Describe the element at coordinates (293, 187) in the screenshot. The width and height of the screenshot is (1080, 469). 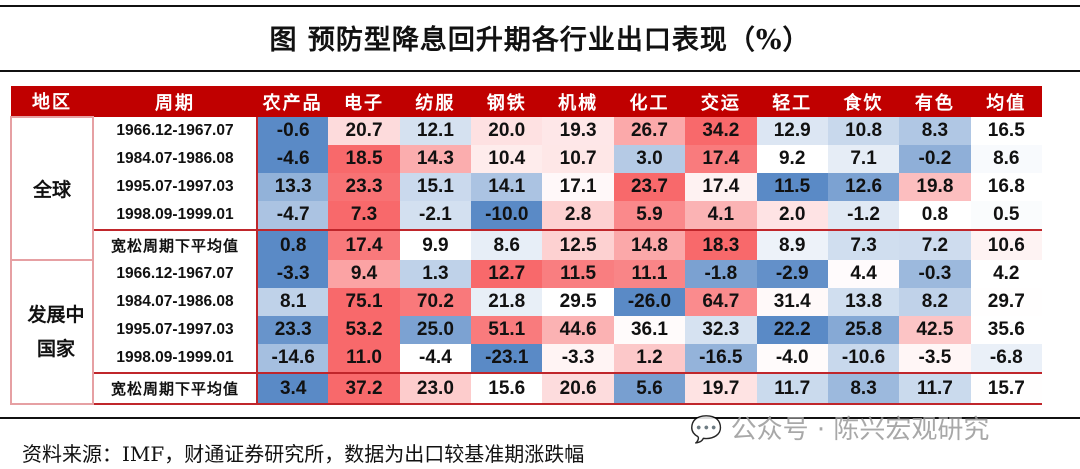
I see `value-cell: 13.3` at that location.